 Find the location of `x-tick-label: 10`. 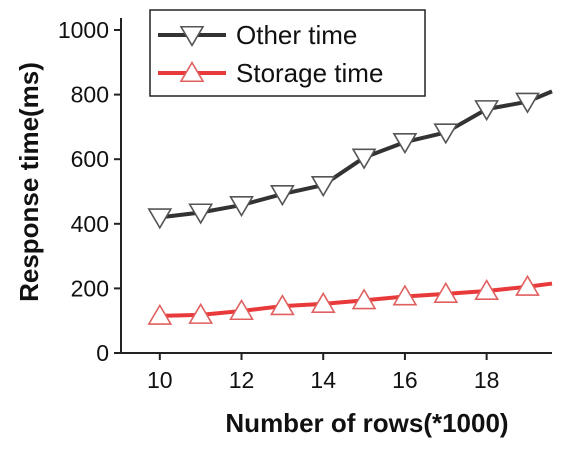

x-tick-label: 10 is located at coordinates (160, 380).